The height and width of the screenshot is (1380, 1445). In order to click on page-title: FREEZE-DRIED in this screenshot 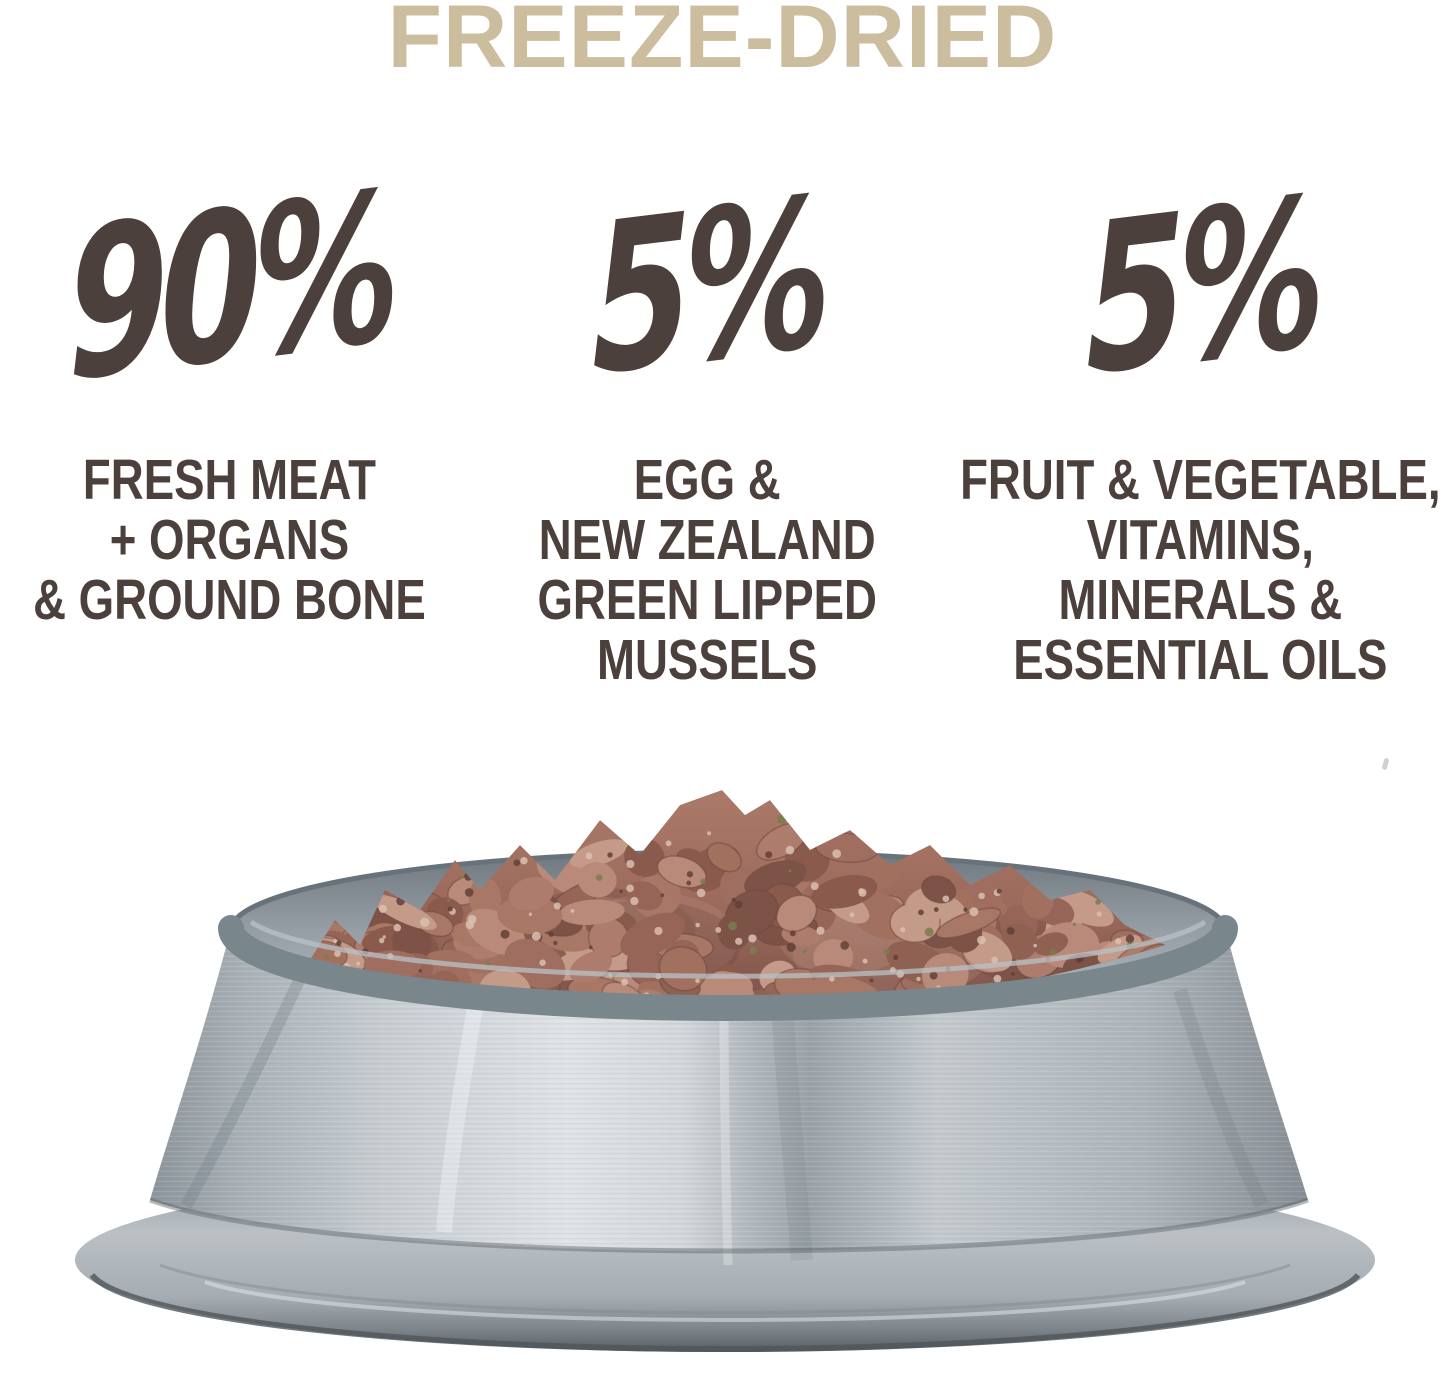, I will do `click(722, 43)`.